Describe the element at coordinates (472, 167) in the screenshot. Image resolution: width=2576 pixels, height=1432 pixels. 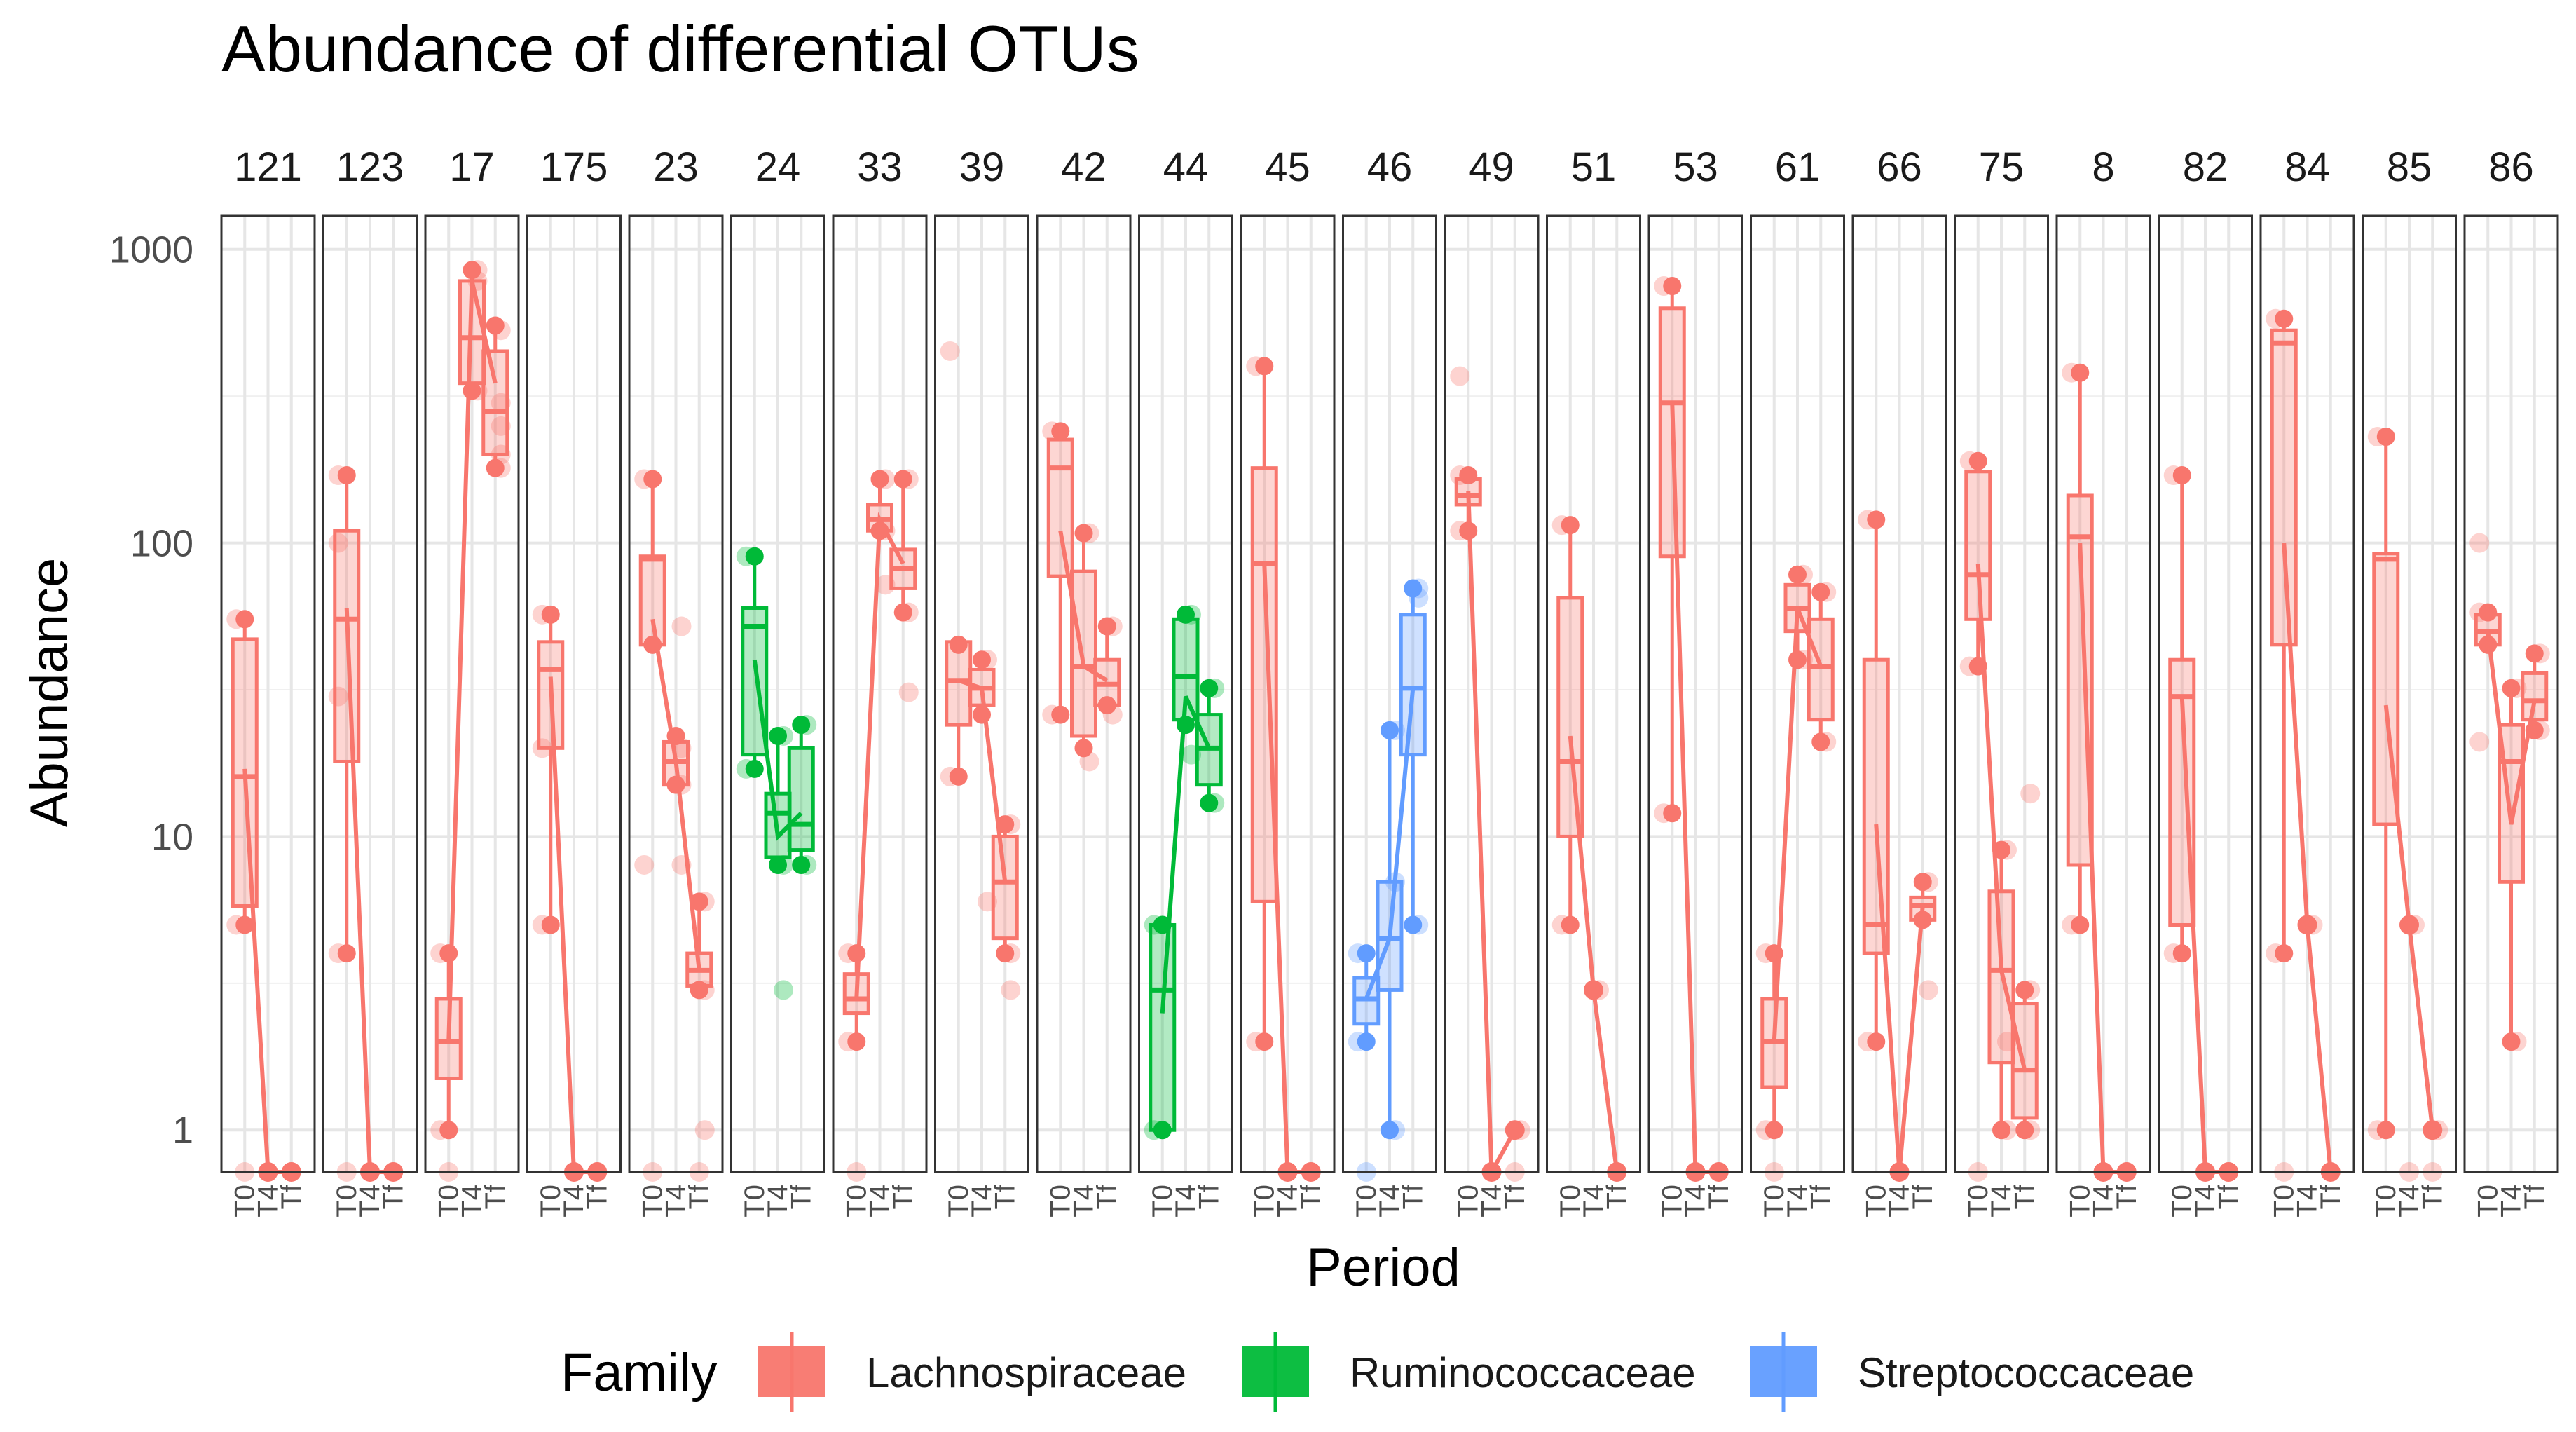
I see `facet-label: 17` at that location.